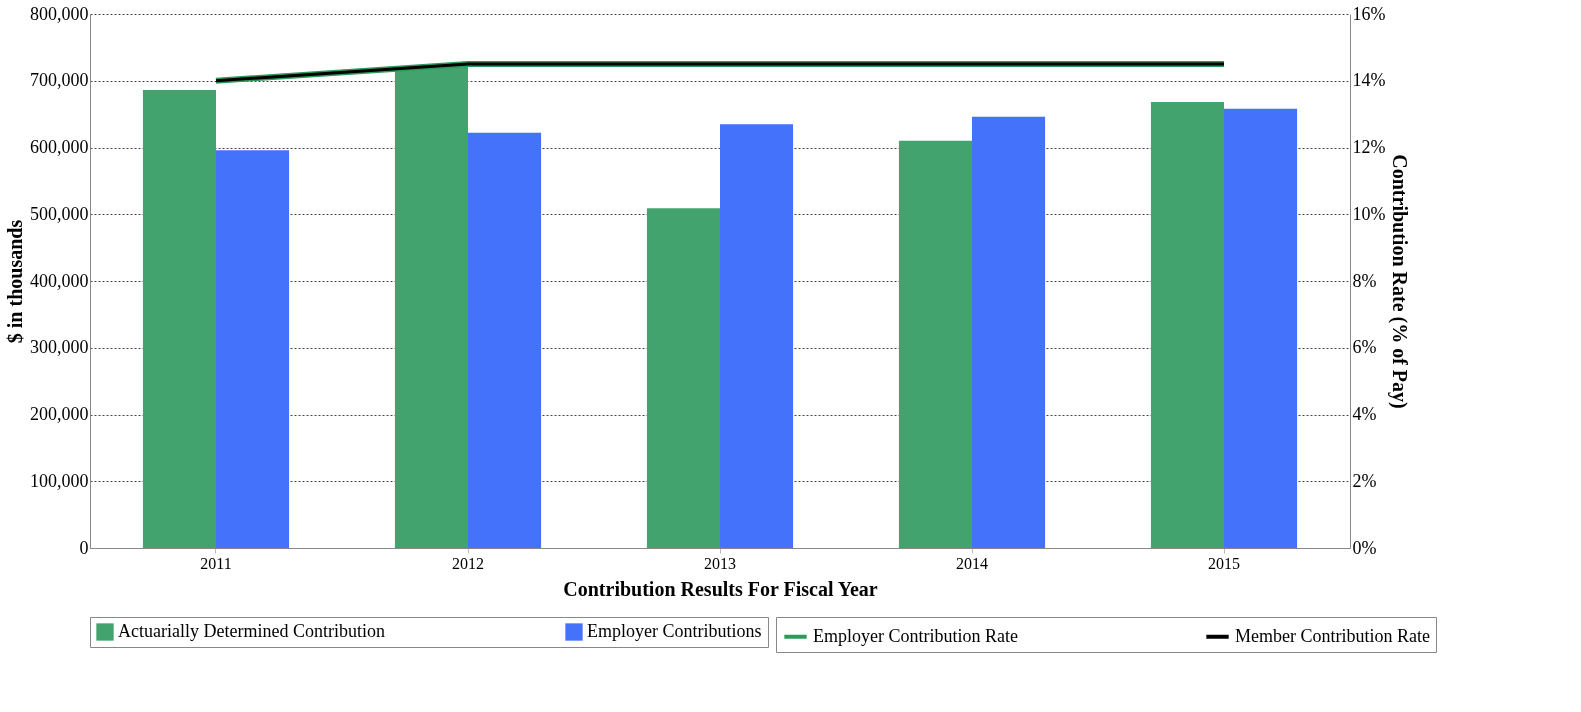  I want to click on y2-tick-label: 10%, so click(1369, 213).